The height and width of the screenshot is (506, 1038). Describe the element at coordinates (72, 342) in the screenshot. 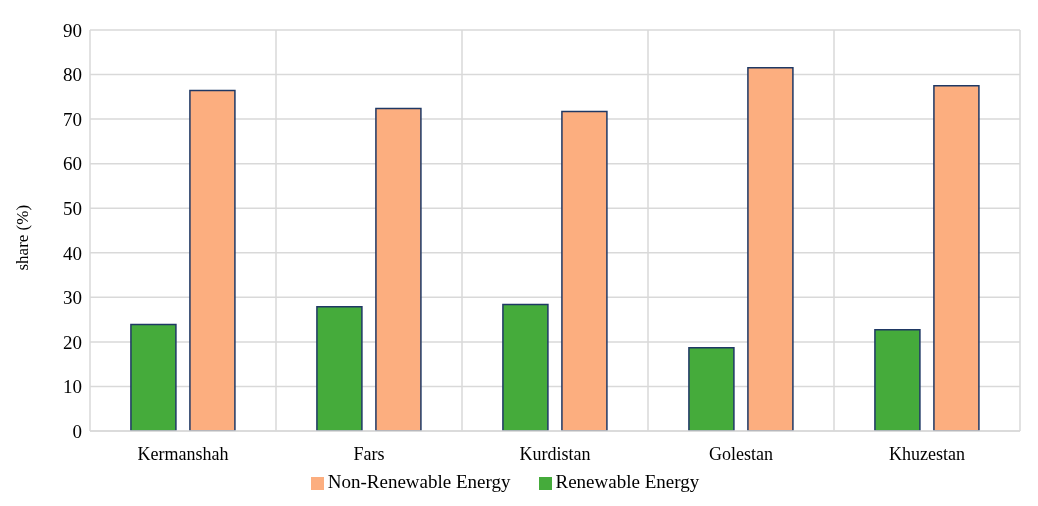

I see `y-tick-label: 20` at that location.